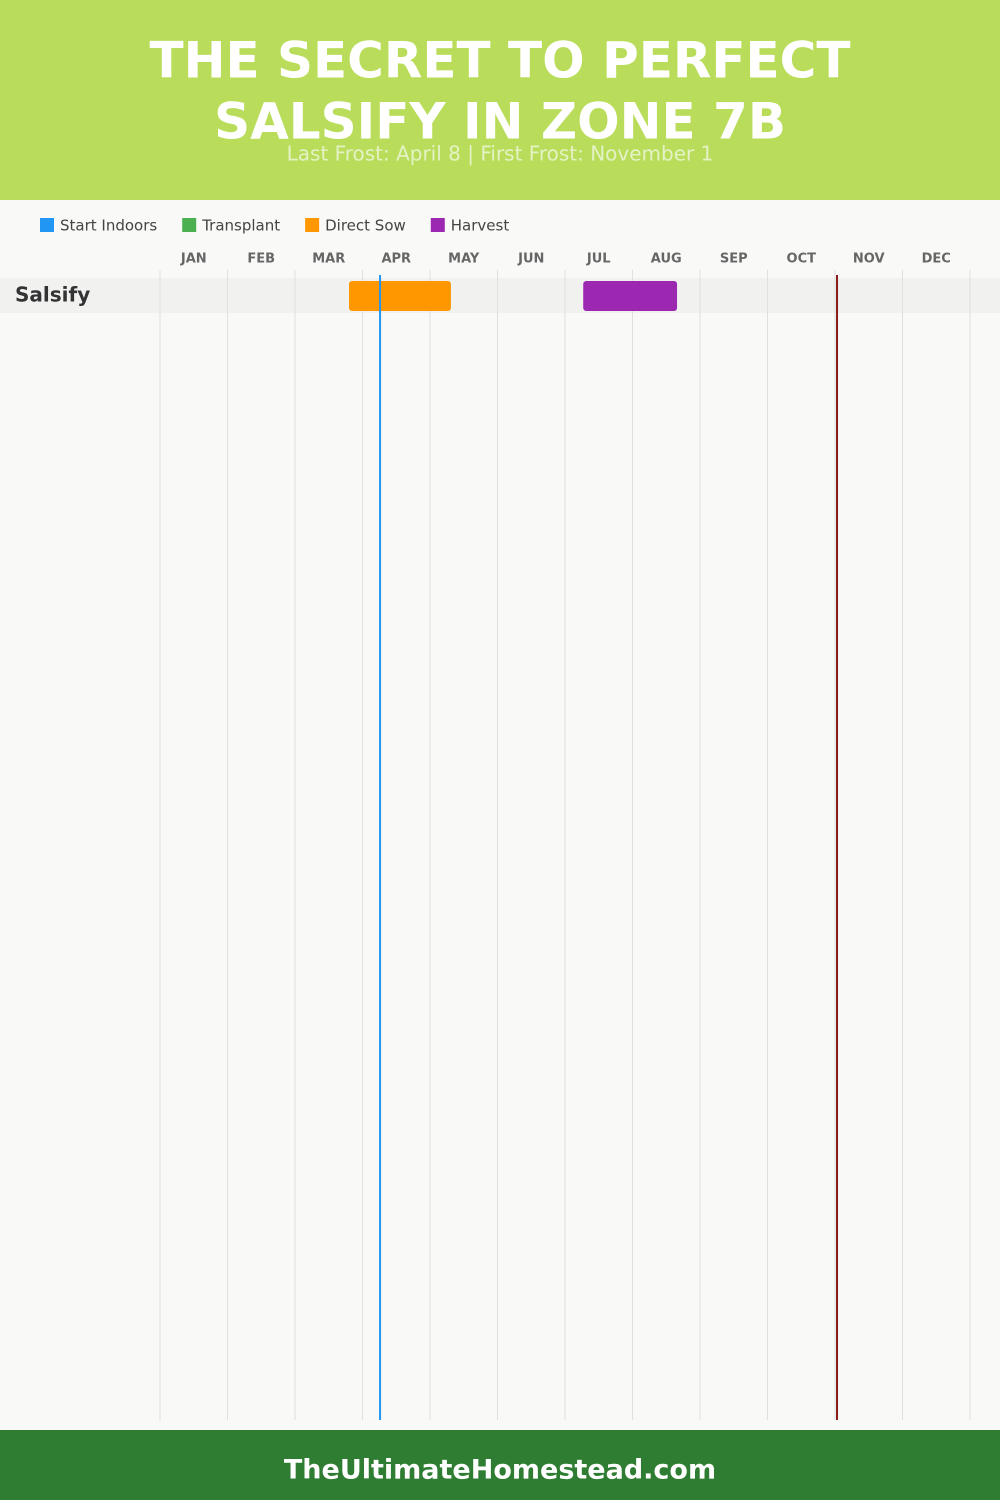 This screenshot has width=1000, height=1504. What do you see at coordinates (193, 259) in the screenshot?
I see `month-label: JAN` at bounding box center [193, 259].